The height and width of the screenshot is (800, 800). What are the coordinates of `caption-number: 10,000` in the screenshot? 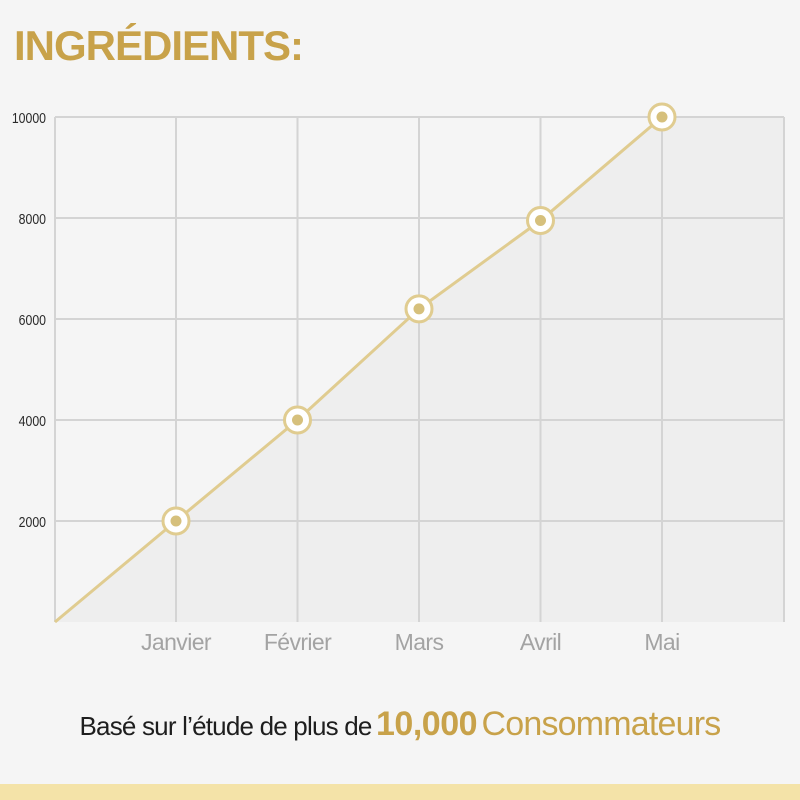 It's located at (427, 724).